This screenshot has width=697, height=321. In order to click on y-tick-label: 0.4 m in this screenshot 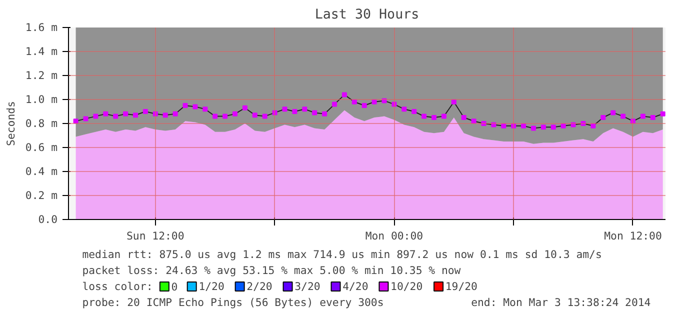, I will do `click(41, 171)`.